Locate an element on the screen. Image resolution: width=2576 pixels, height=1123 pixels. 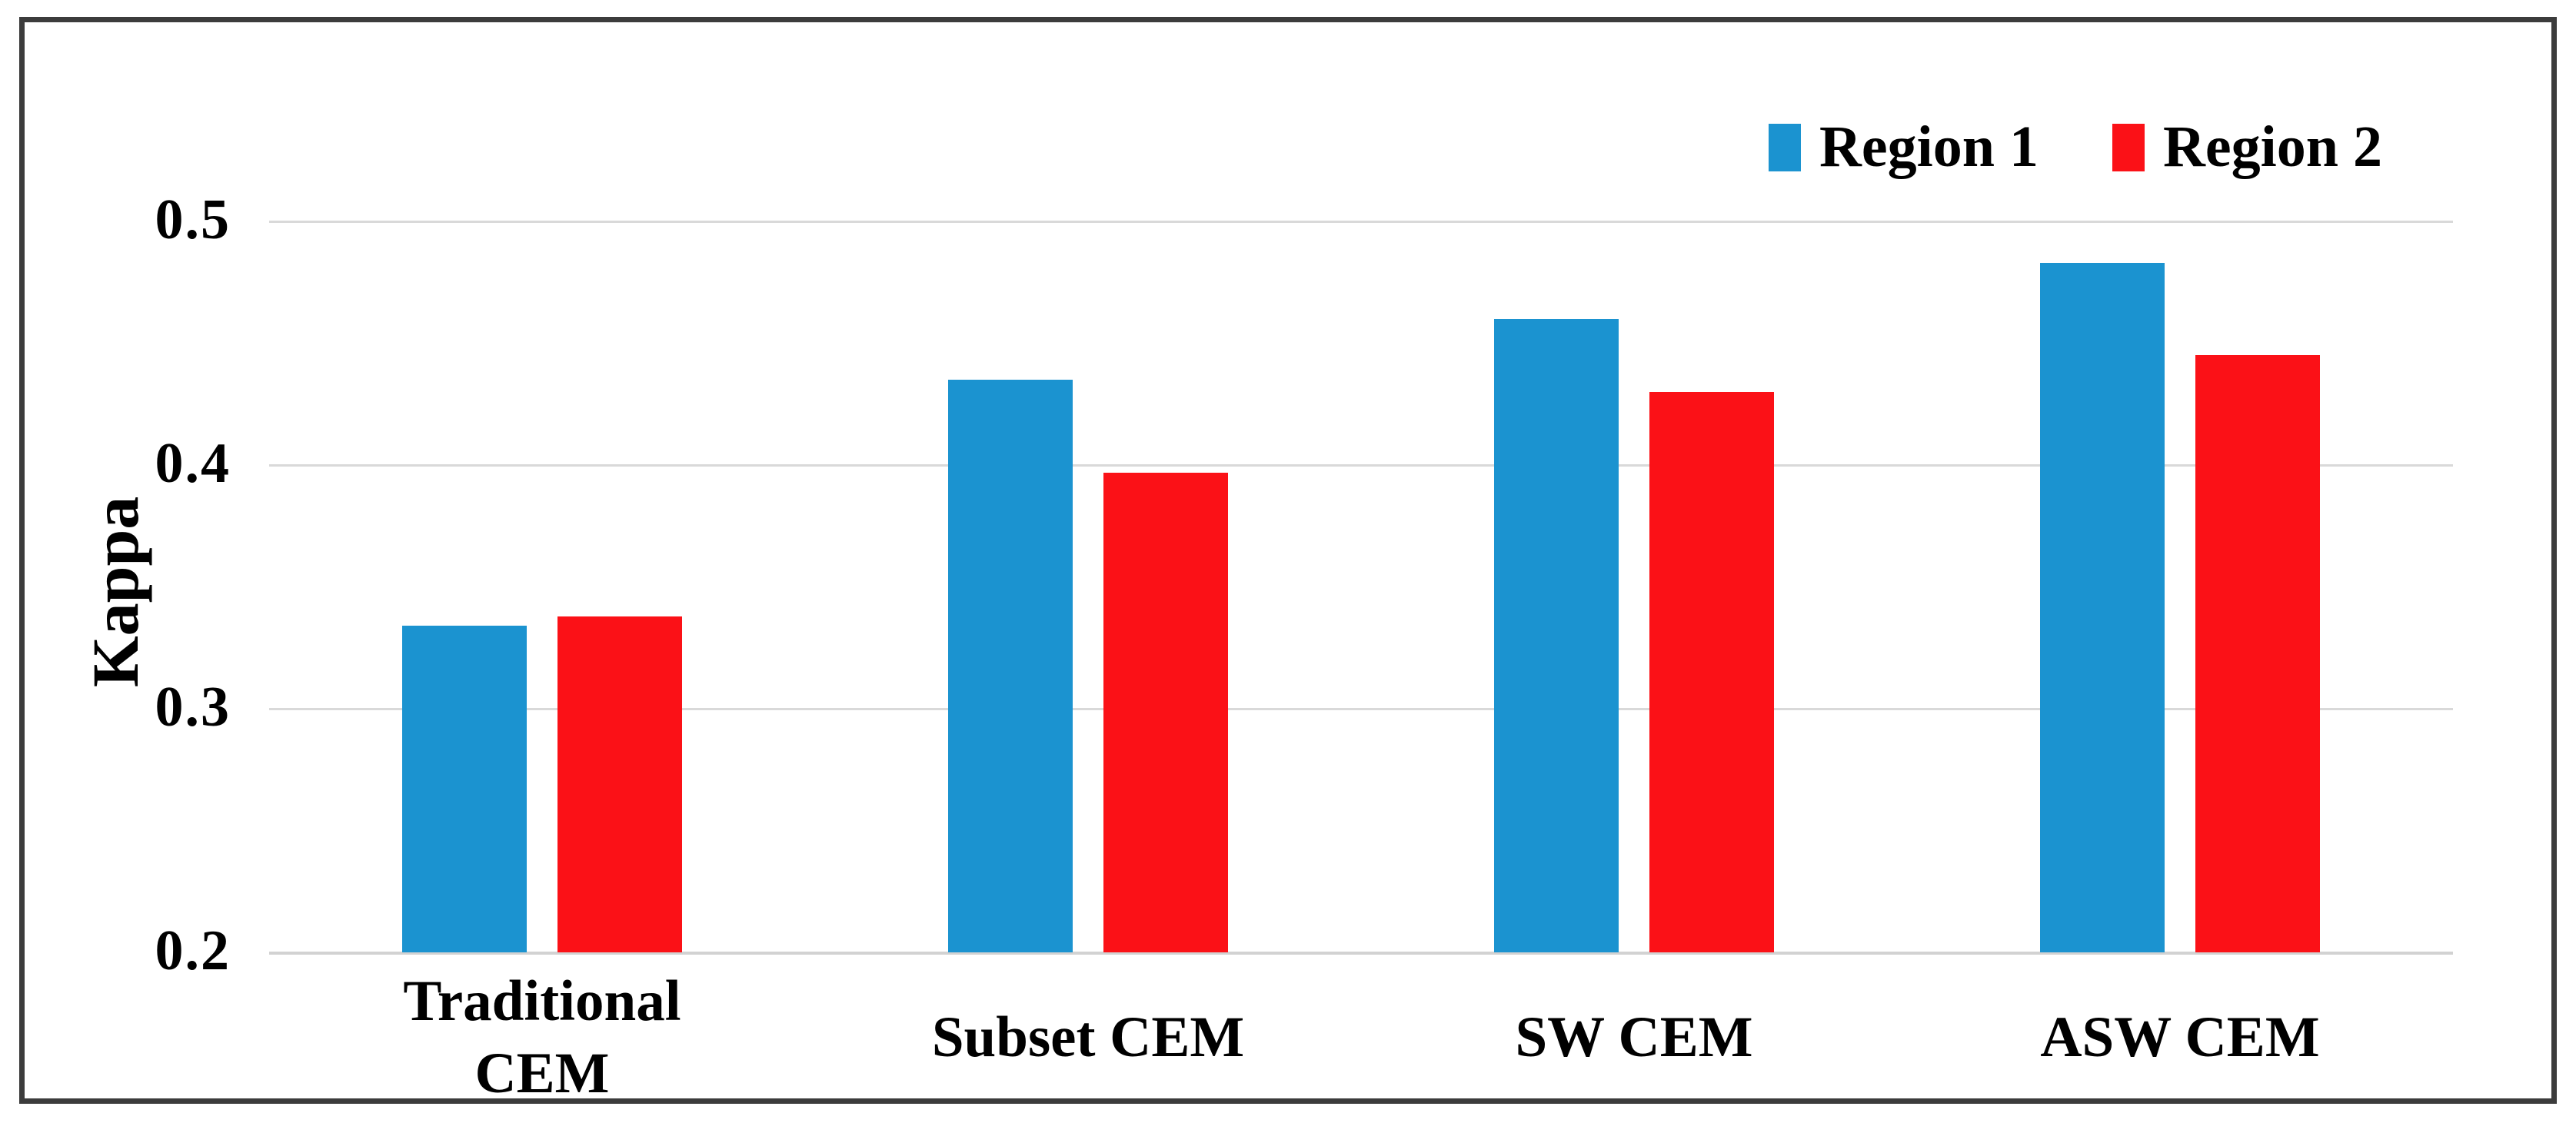
gridline-0.4 is located at coordinates (1361, 465).